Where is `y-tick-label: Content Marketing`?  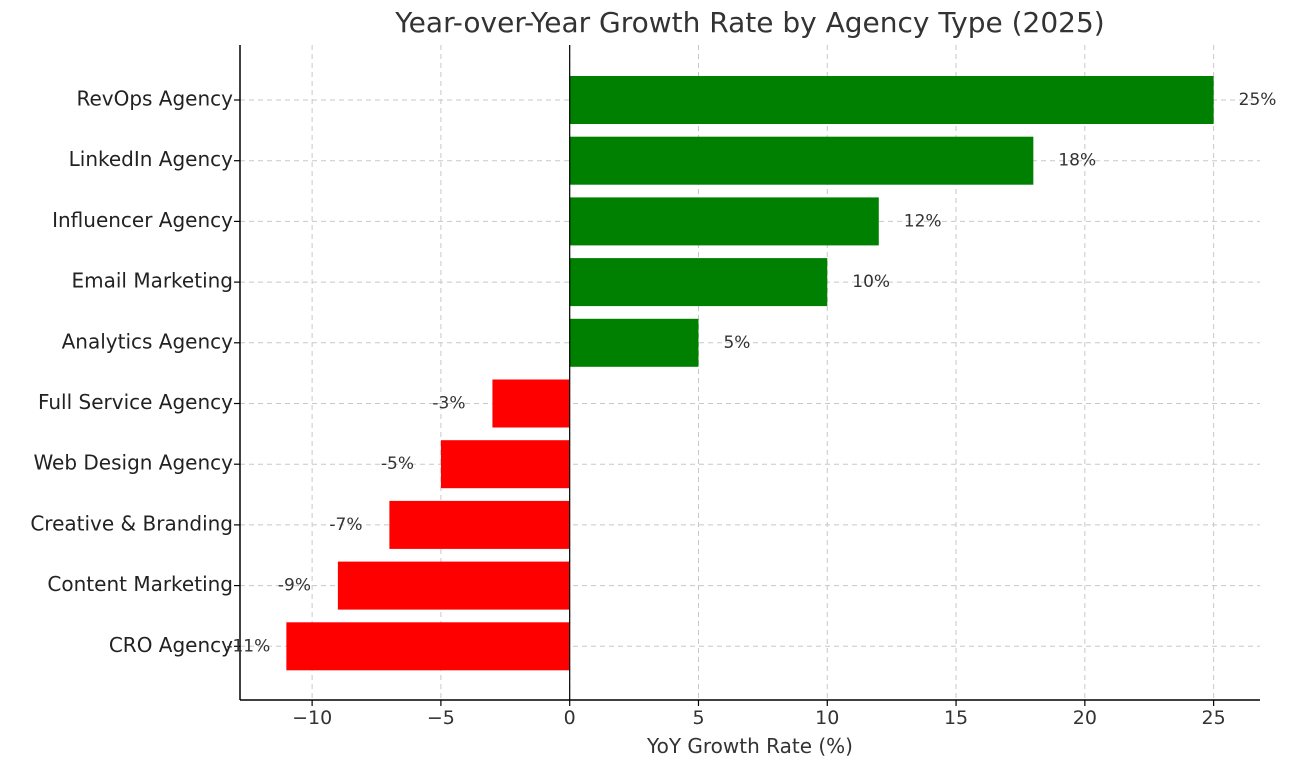
y-tick-label: Content Marketing is located at coordinates (140, 584).